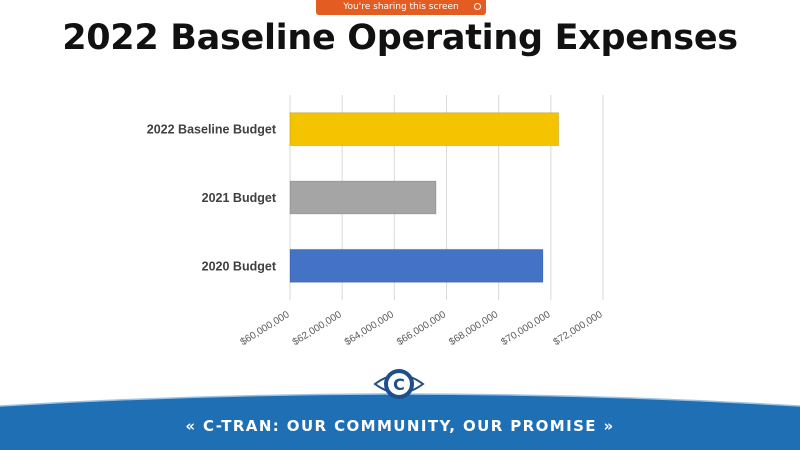 This screenshot has width=800, height=450. I want to click on bar-2021-budget, so click(363, 197).